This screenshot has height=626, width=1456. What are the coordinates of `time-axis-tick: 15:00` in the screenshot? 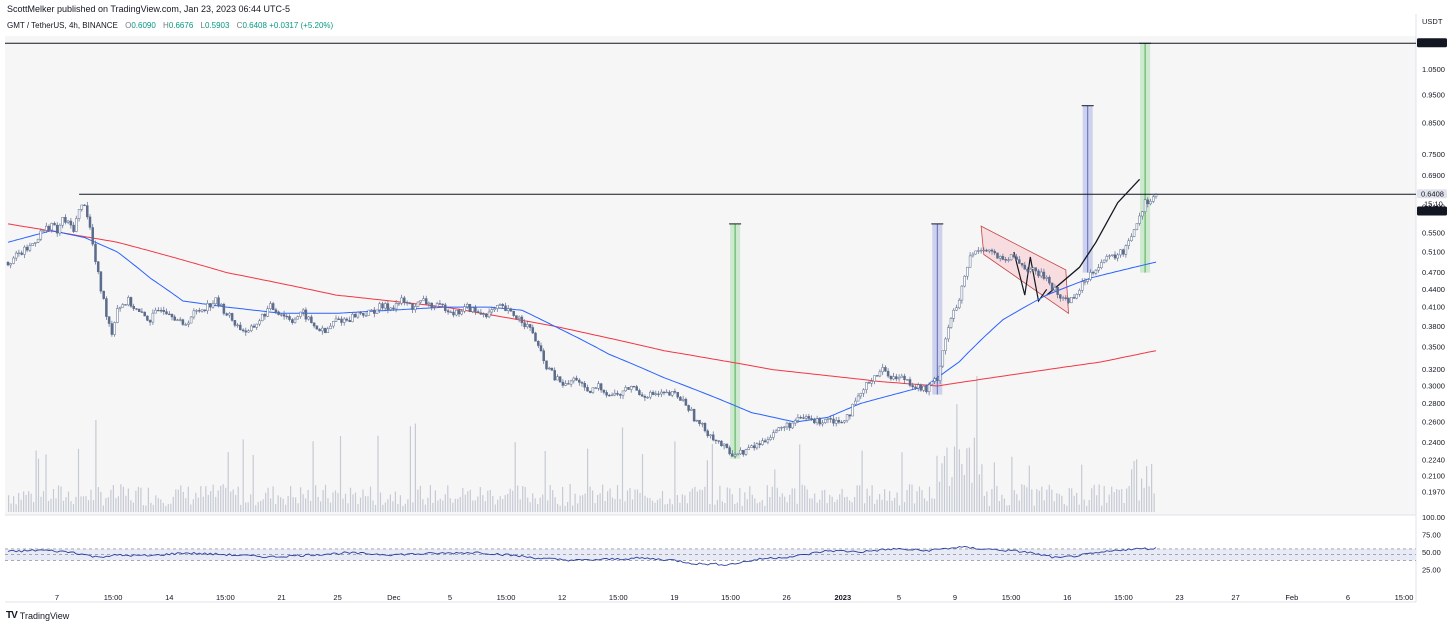 It's located at (225, 597).